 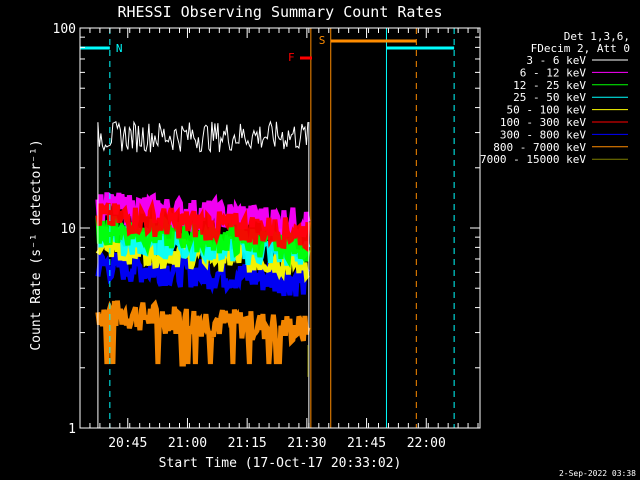 I want to click on x-tick-label: 22:00, so click(x=426, y=443).